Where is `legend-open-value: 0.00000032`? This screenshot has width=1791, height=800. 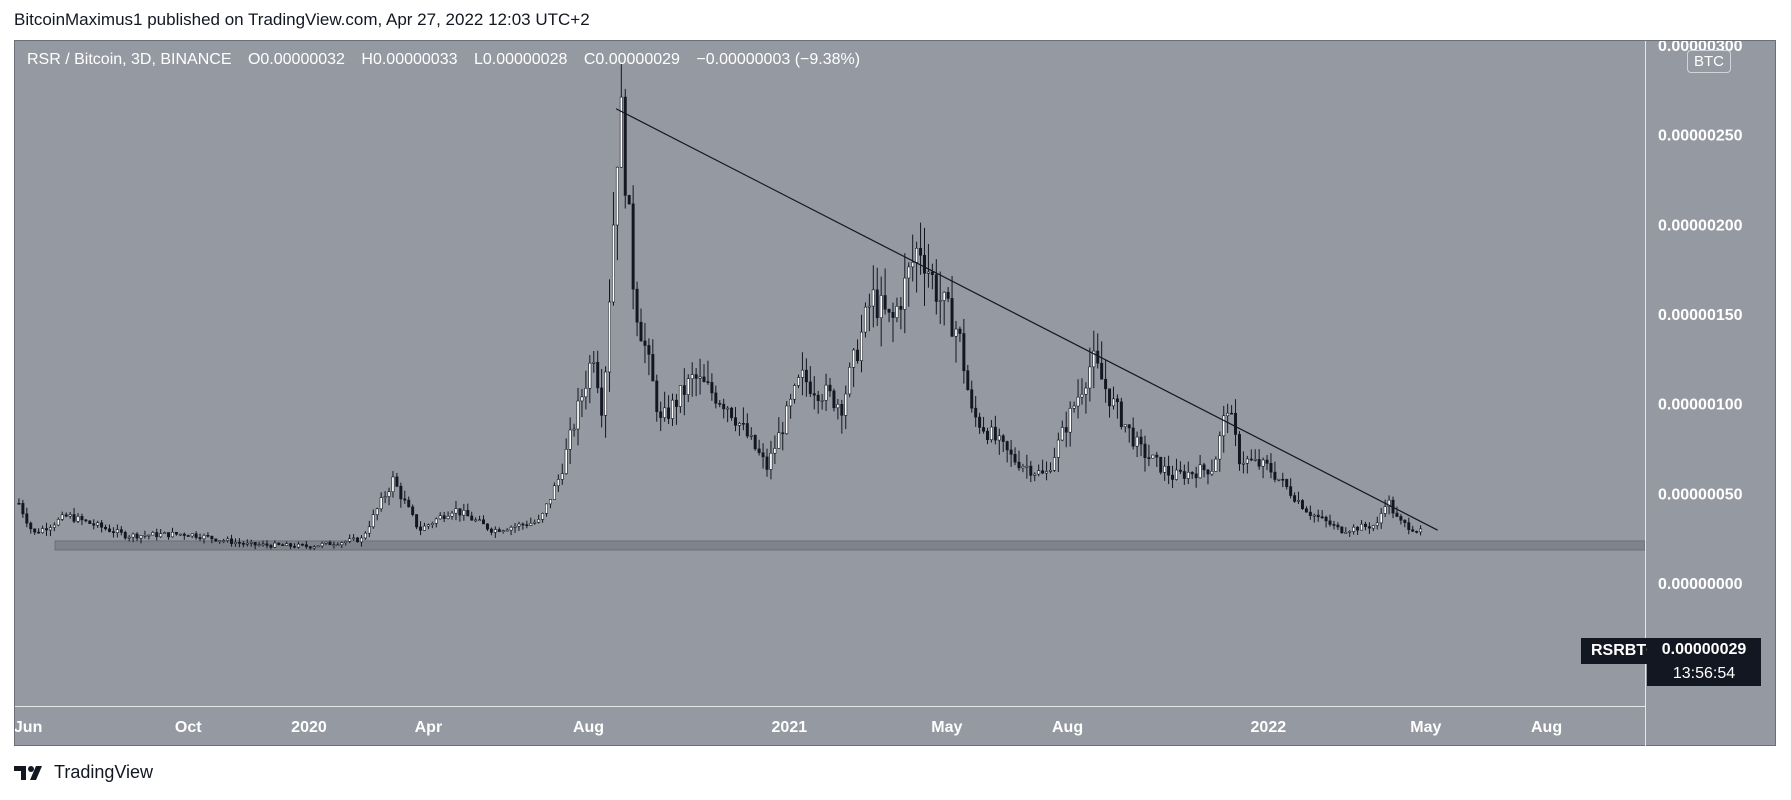
legend-open-value: 0.00000032 is located at coordinates (302, 59).